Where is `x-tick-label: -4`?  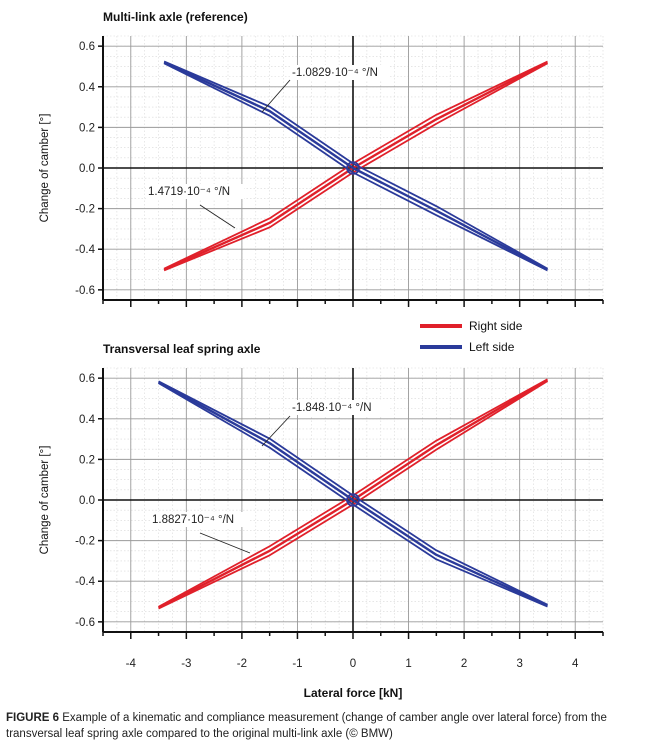 x-tick-label: -4 is located at coordinates (131, 664).